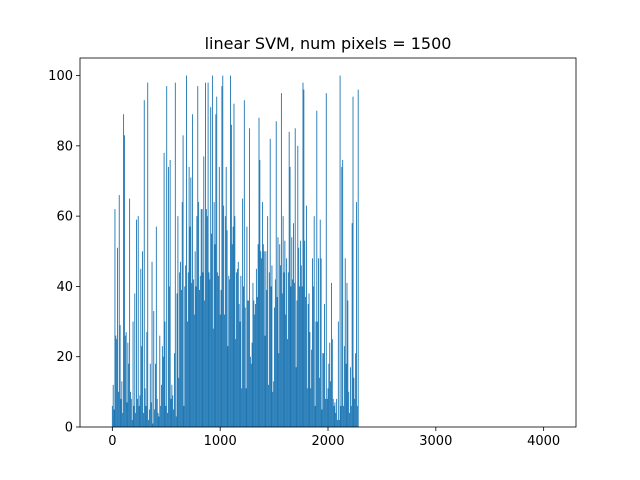 This screenshot has width=640, height=480. I want to click on x-tick-label: 0, so click(112, 441).